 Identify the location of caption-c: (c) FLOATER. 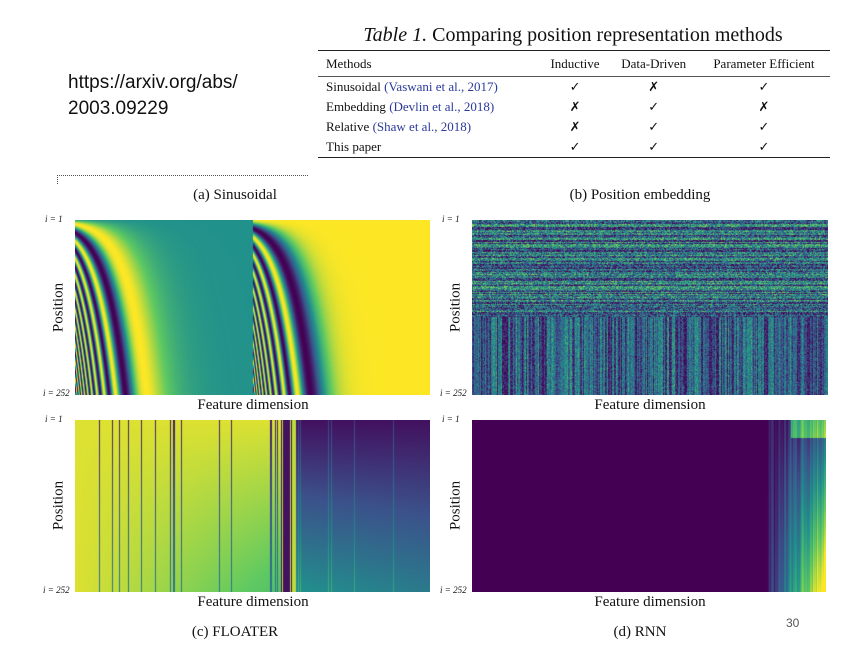
(235, 632).